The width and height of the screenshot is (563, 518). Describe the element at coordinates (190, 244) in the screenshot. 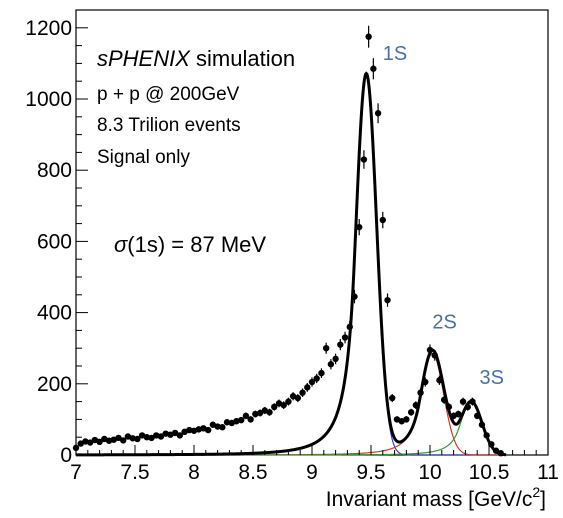

I see `annotation-sigma: σ(1s) = 87 MeV` at that location.